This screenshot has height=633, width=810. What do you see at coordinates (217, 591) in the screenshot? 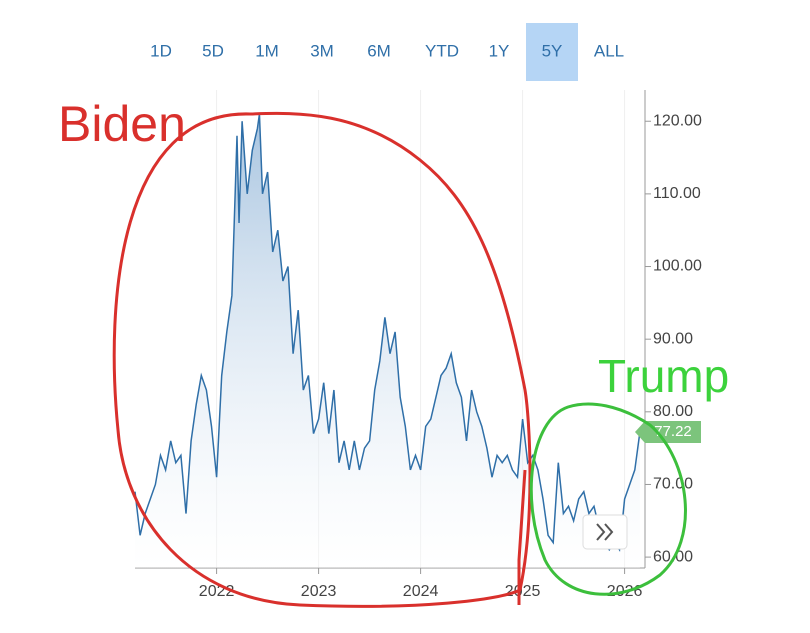
I see `x-tick-label: 2022` at bounding box center [217, 591].